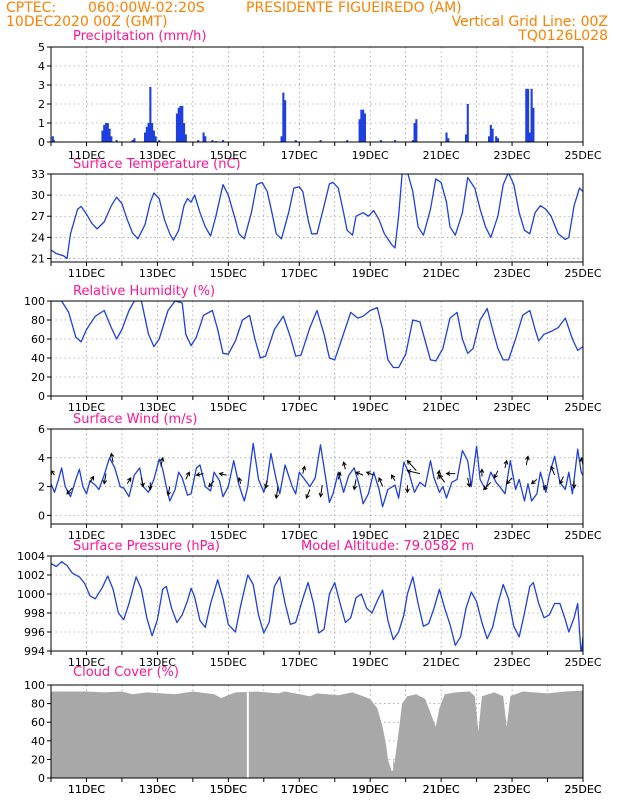  Describe the element at coordinates (34, 301) in the screenshot. I see `y-tick-label: 100` at that location.